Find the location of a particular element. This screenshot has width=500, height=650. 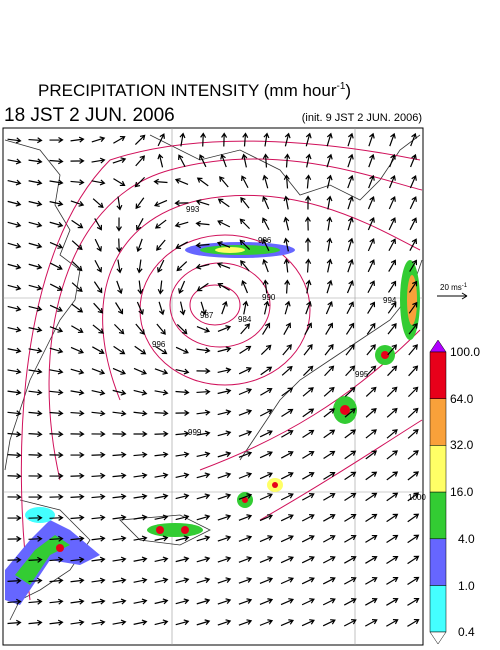

legend-label: 16.0 is located at coordinates (462, 492).